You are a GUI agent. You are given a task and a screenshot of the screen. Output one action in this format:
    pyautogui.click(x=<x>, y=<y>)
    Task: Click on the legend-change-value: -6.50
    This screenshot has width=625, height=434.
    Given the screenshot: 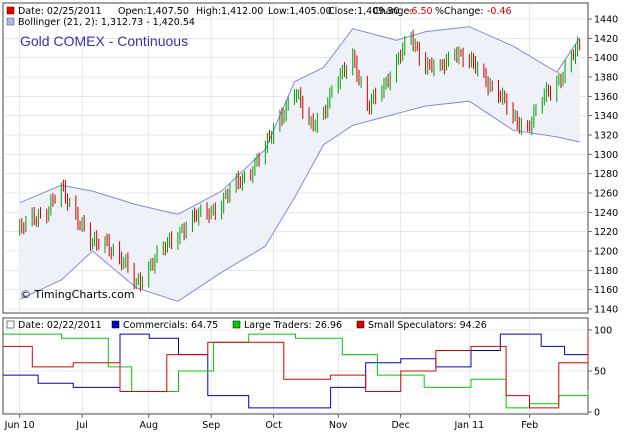 What is the action you would take?
    pyautogui.click(x=420, y=11)
    